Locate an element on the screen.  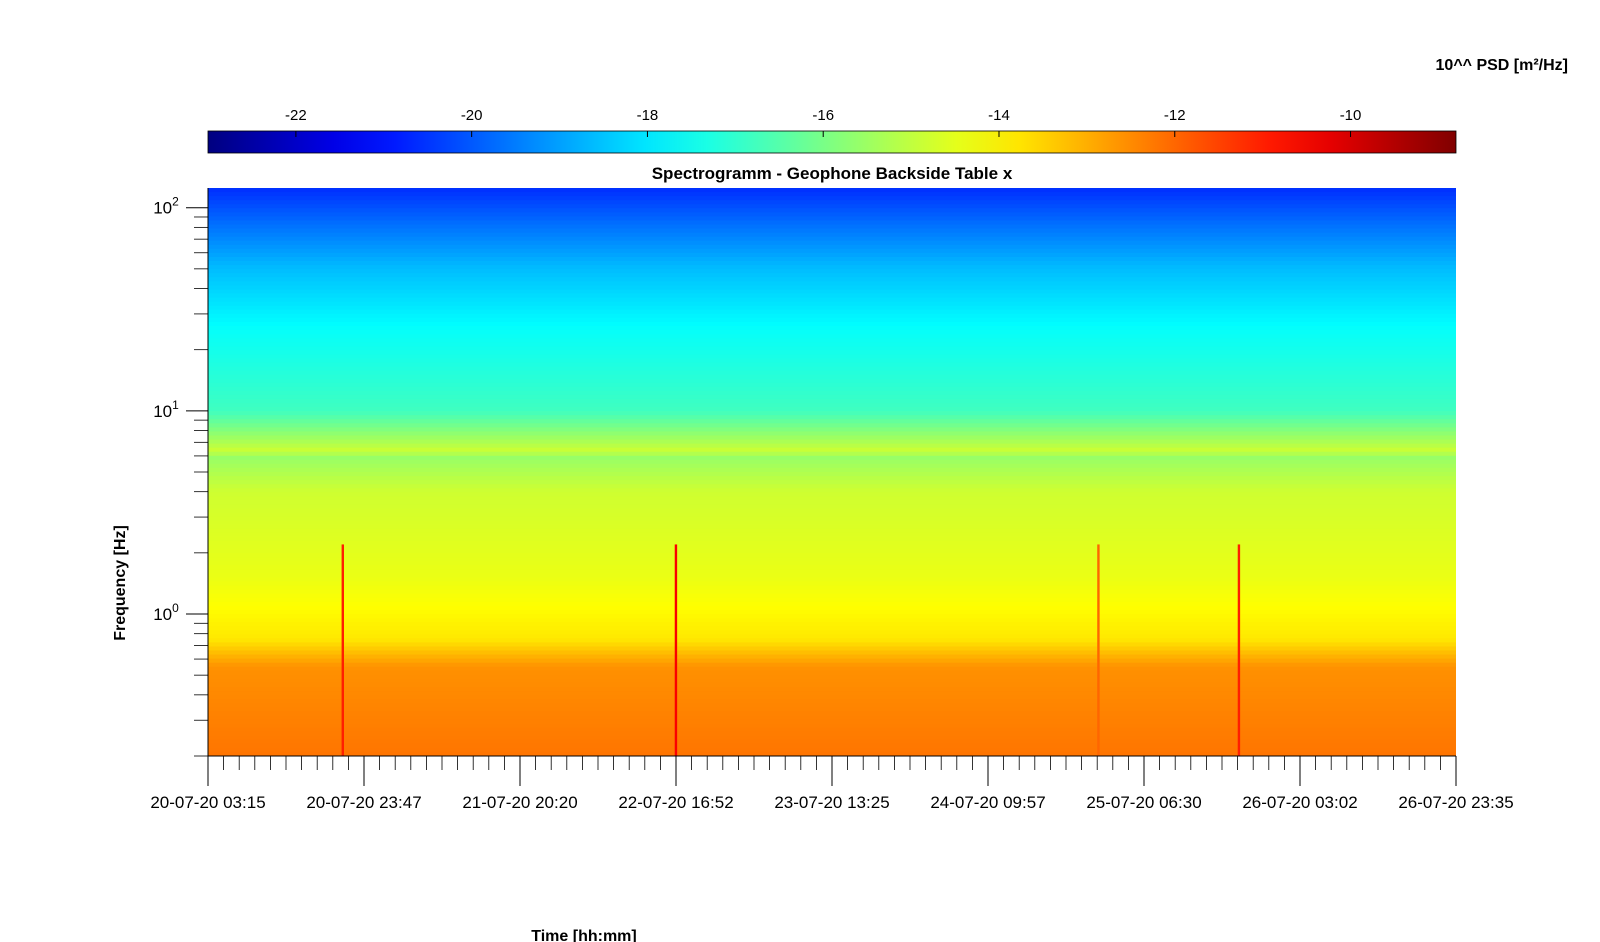
colorbar-tick-label: -18 is located at coordinates (648, 115).